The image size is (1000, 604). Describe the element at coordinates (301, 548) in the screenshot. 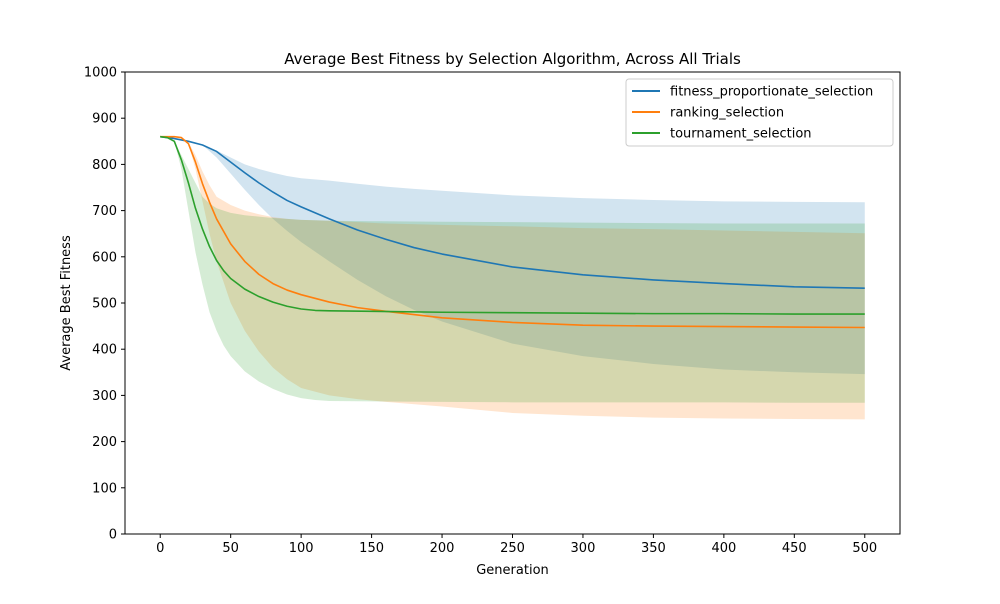

I see `x-tick-label: 100` at that location.